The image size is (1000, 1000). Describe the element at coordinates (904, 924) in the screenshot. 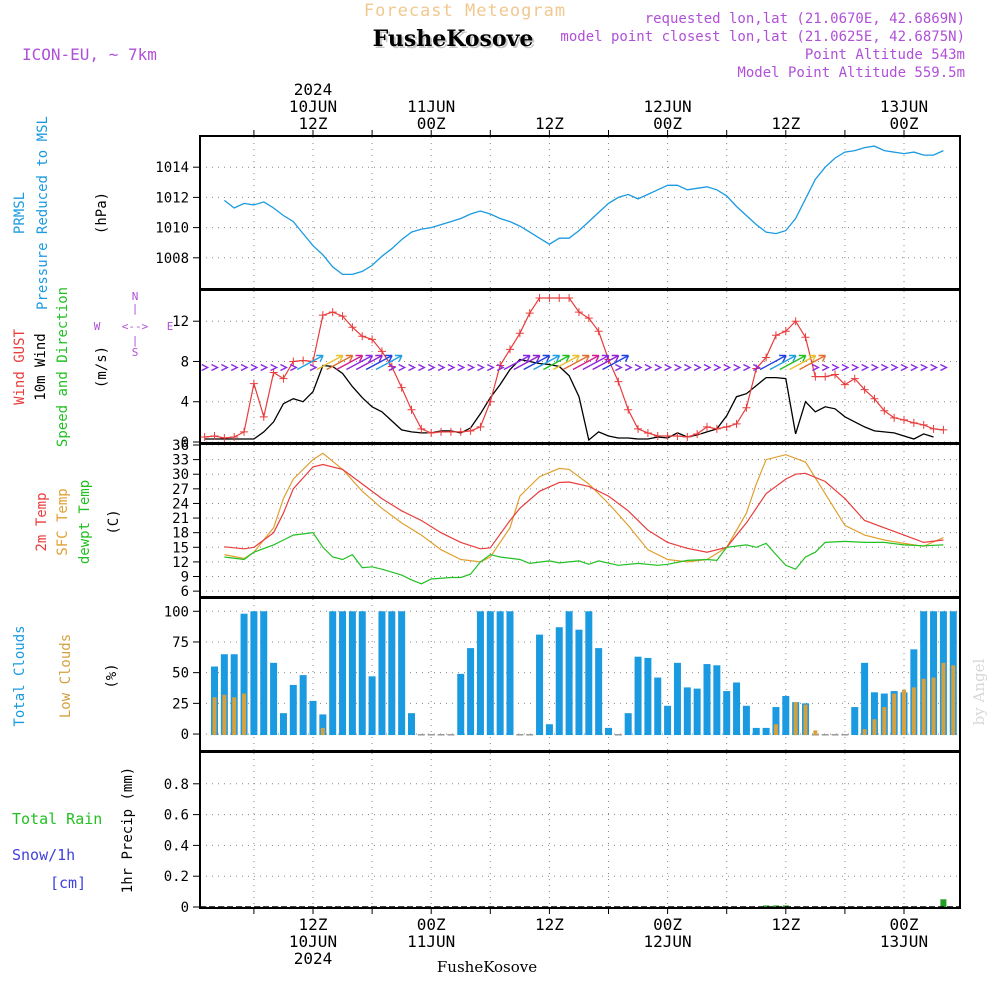

I see `time-bottom-label: 00Z` at that location.